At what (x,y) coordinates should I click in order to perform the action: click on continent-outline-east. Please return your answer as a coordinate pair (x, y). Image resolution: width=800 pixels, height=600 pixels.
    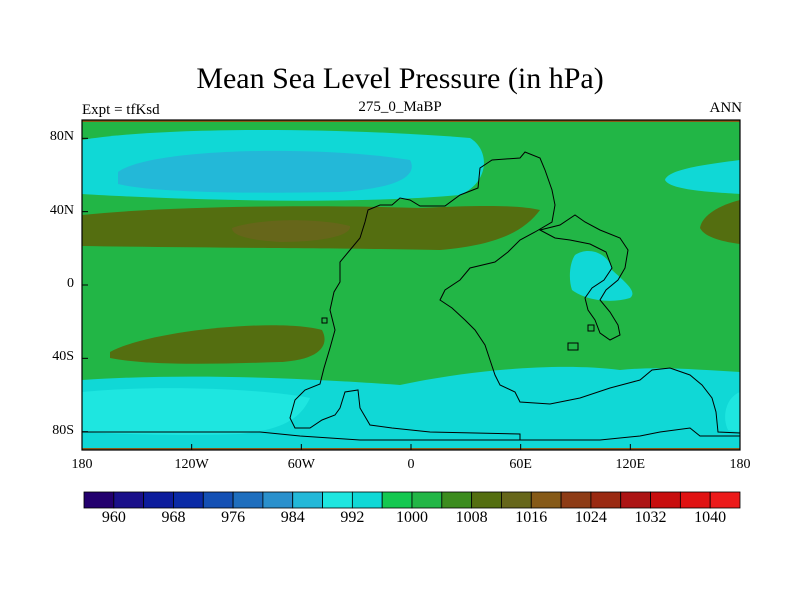
    Looking at the image, I should click on (583, 277).